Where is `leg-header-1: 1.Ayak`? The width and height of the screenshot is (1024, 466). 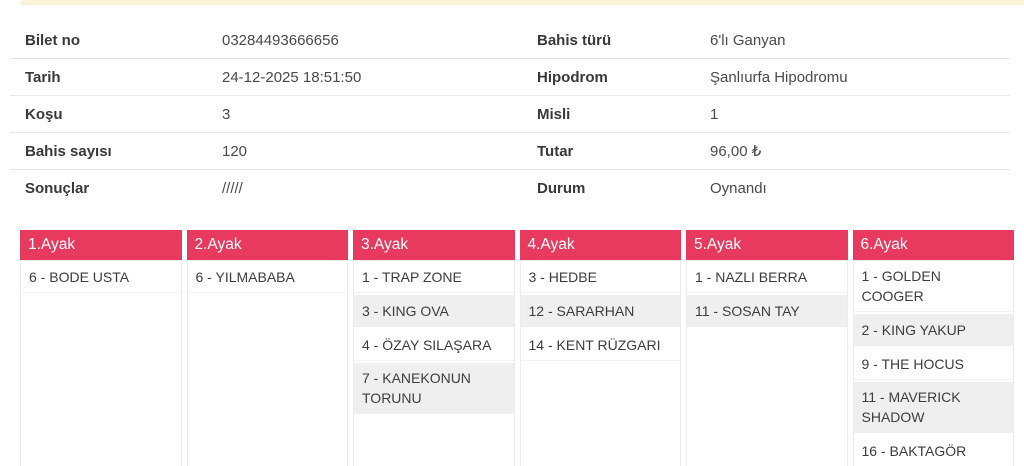
leg-header-1: 1.Ayak is located at coordinates (101, 245).